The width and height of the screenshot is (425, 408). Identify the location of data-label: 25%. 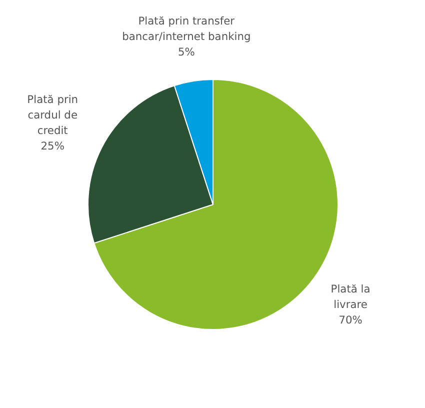
(52, 146).